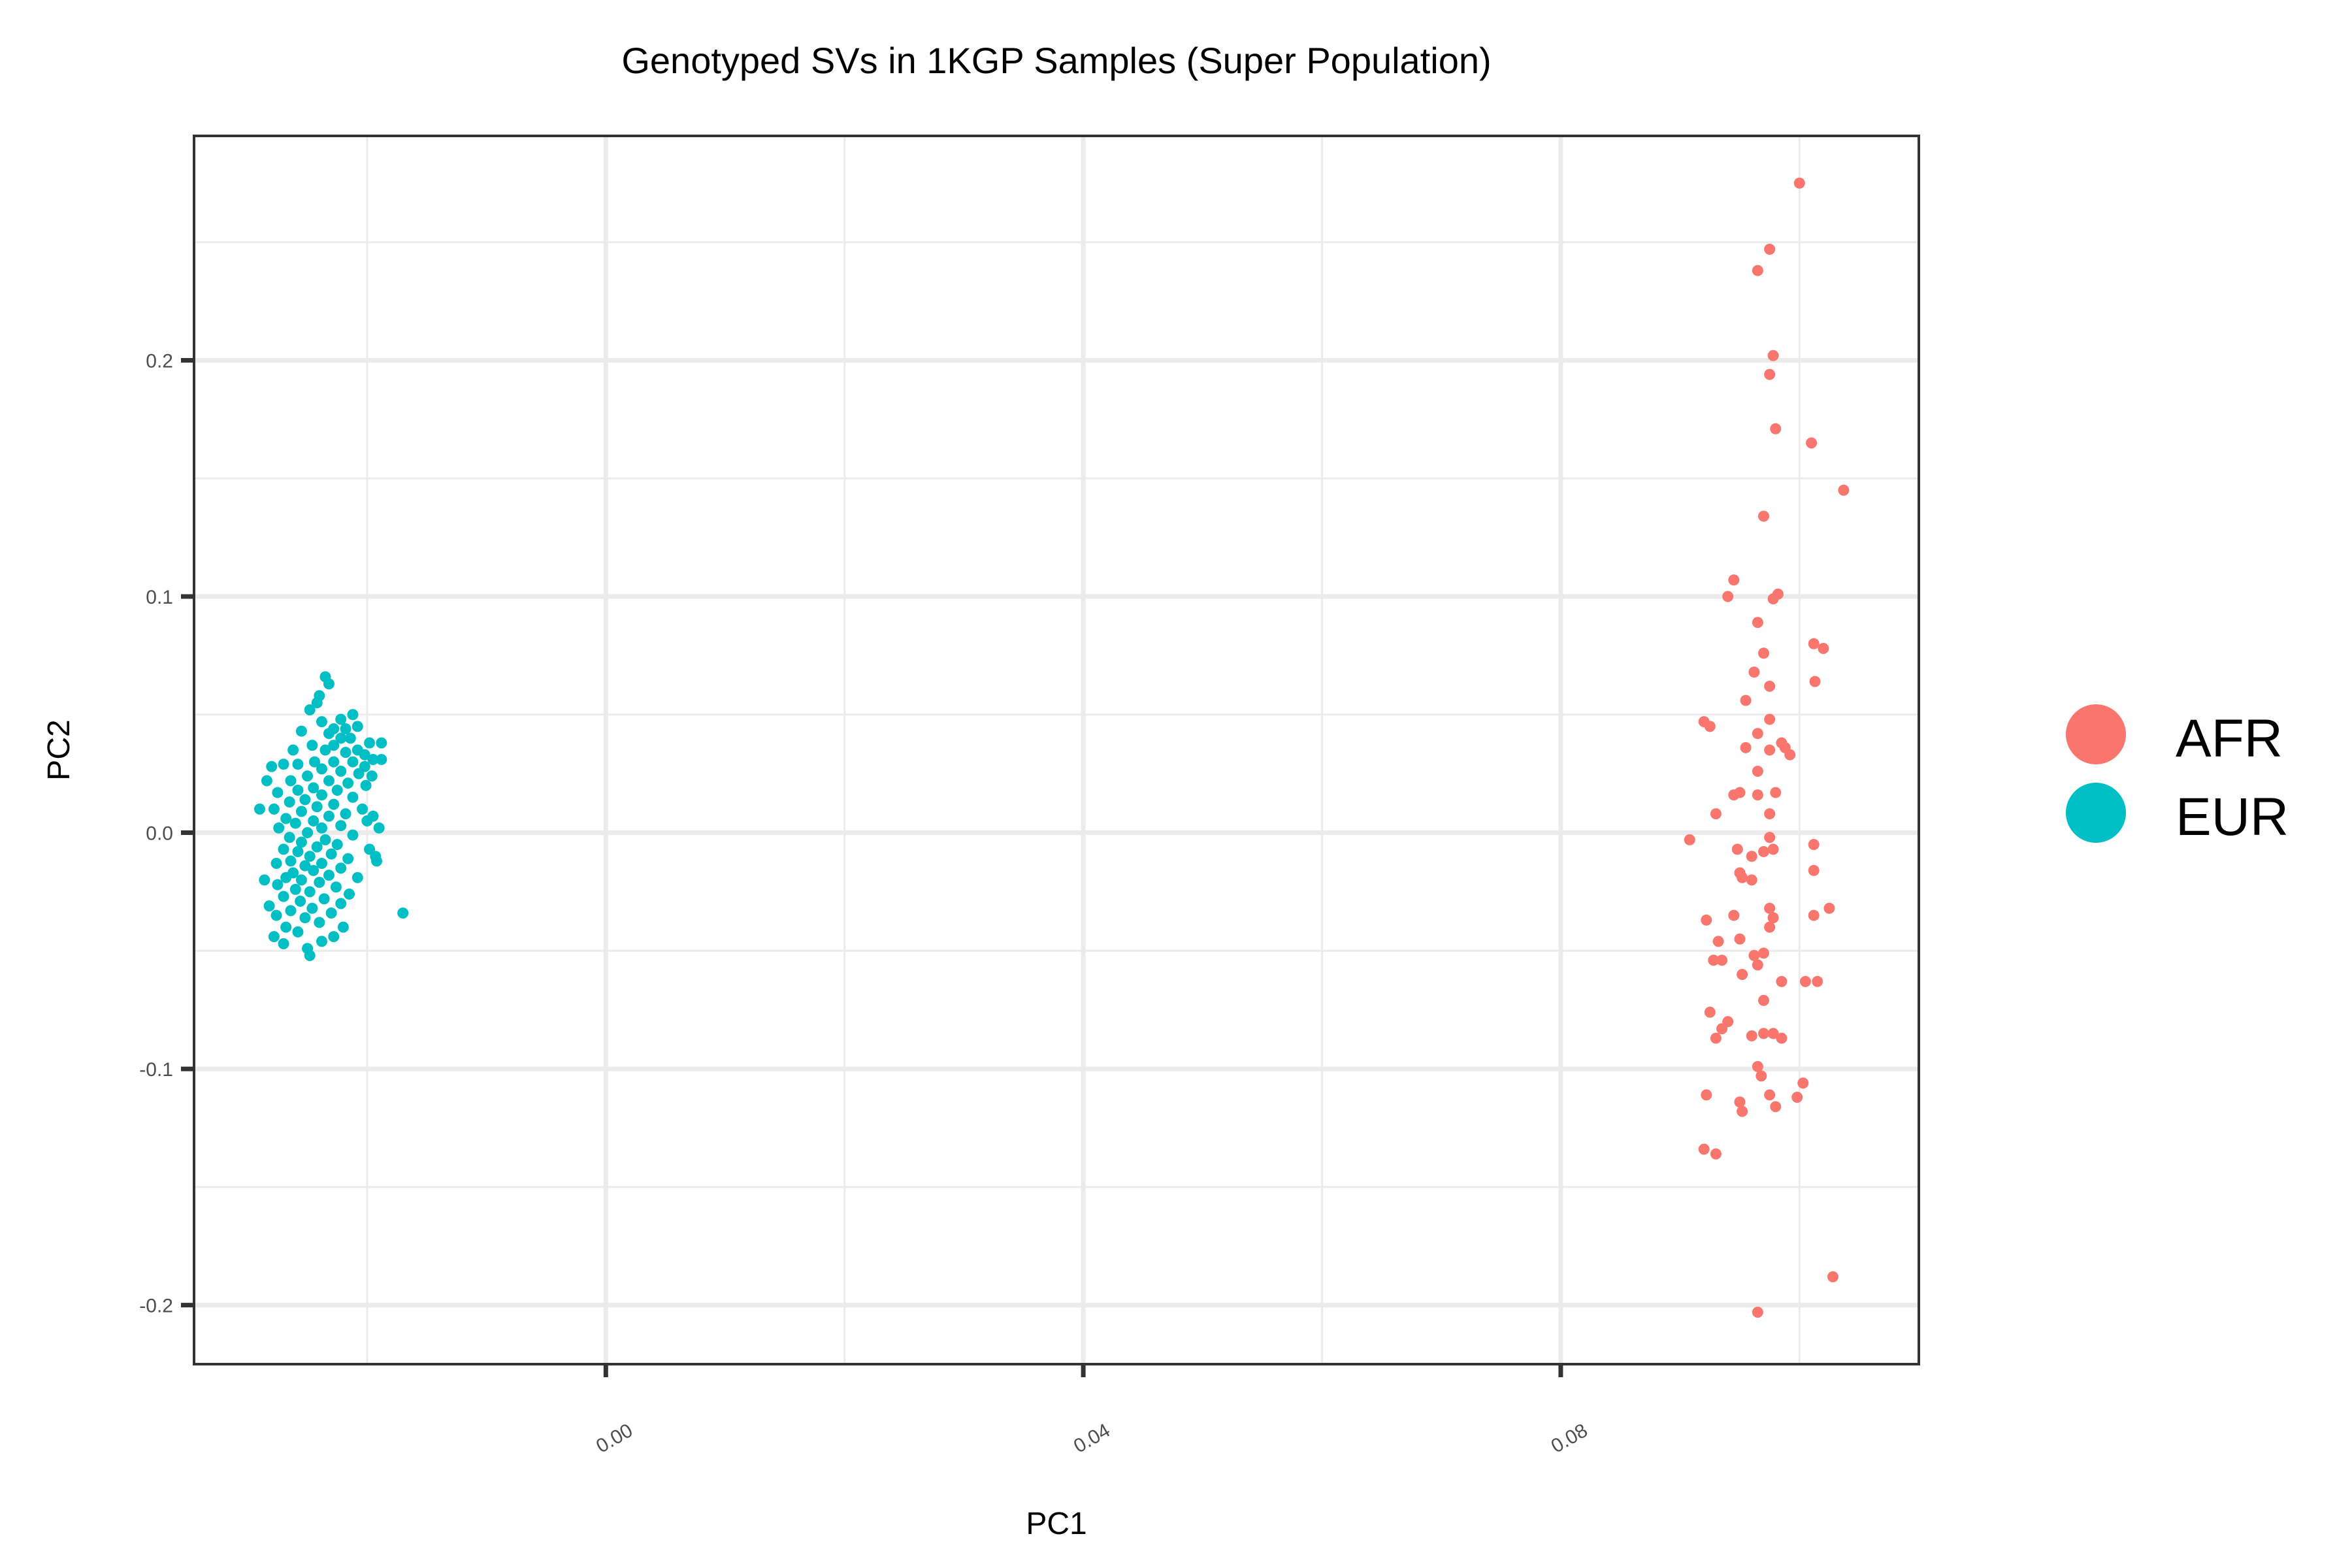 The image size is (2352, 1568). What do you see at coordinates (156, 1306) in the screenshot?
I see `y-tick-label: -0.2` at bounding box center [156, 1306].